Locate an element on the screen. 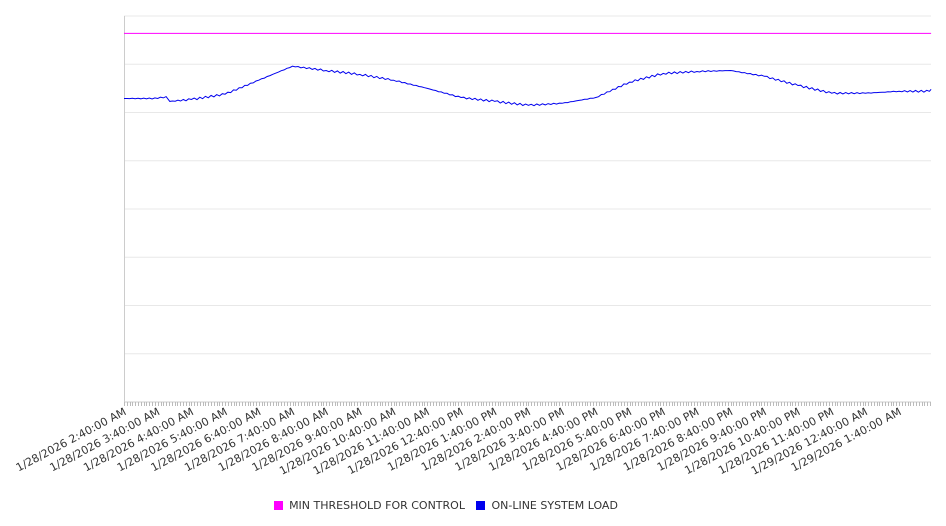 The height and width of the screenshot is (526, 946). legend-label-threshold: MIN THRESHOLD FOR CONTROL is located at coordinates (377, 505).